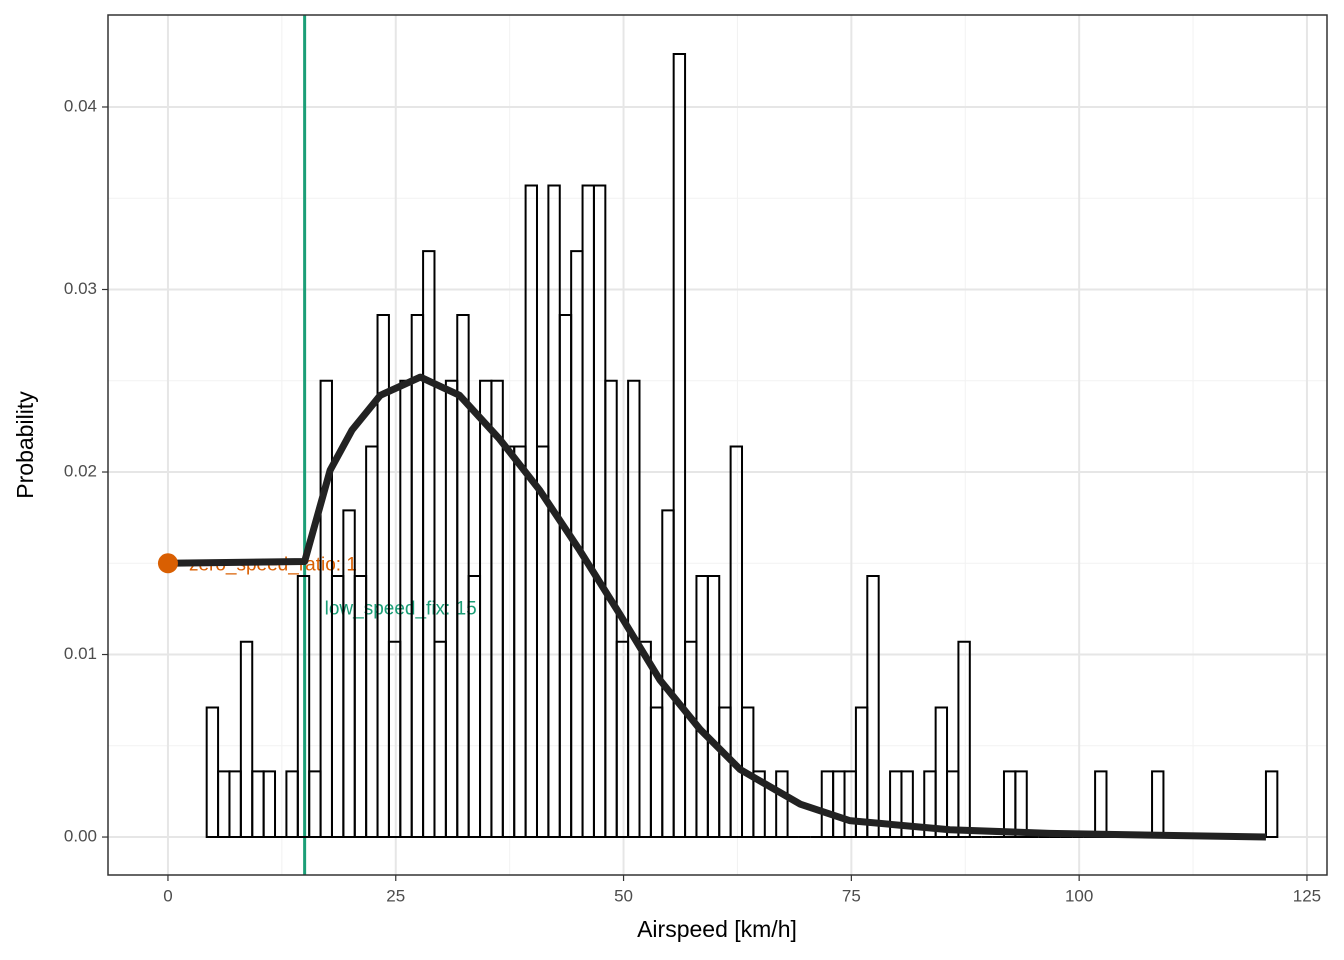 The image size is (1344, 960). What do you see at coordinates (395, 895) in the screenshot?
I see `x-tick-label: 25` at bounding box center [395, 895].